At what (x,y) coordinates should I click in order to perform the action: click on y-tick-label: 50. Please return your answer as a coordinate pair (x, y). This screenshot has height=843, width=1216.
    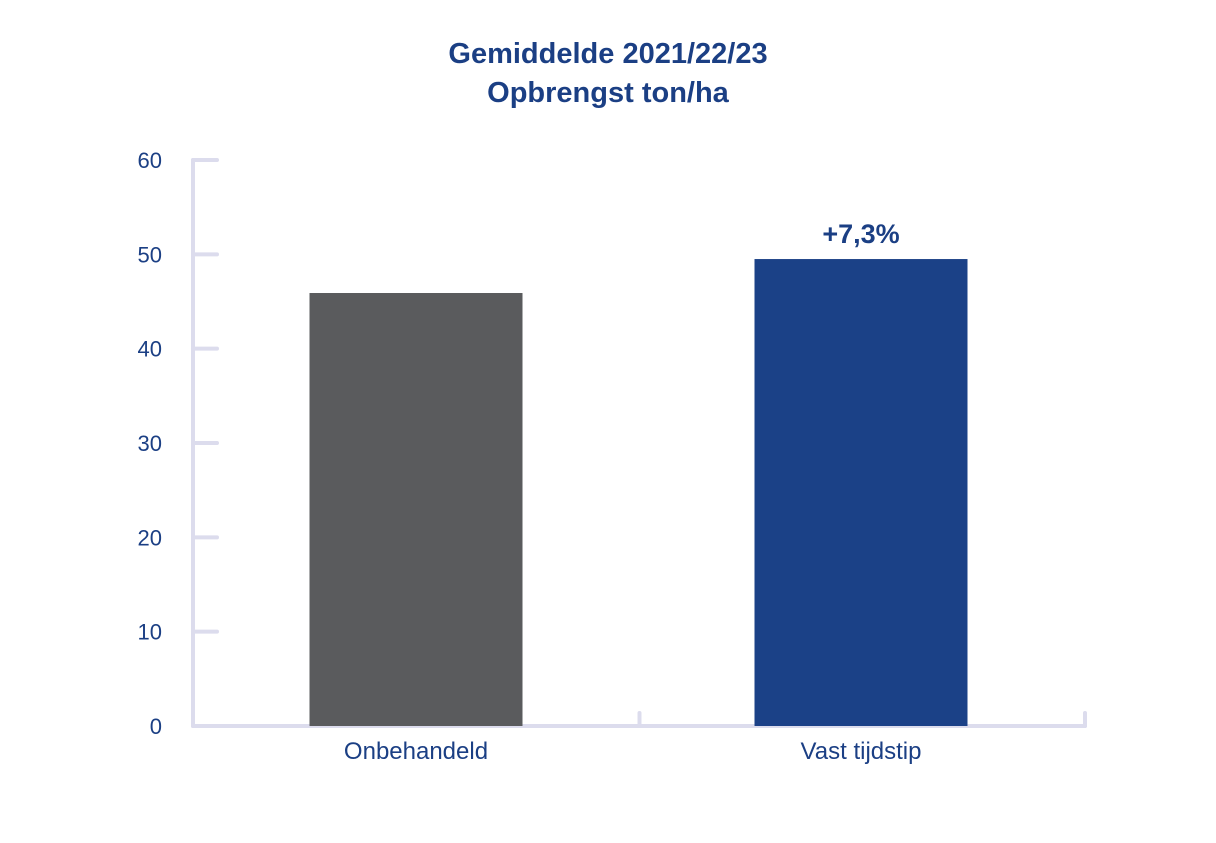
    Looking at the image, I should click on (150, 254).